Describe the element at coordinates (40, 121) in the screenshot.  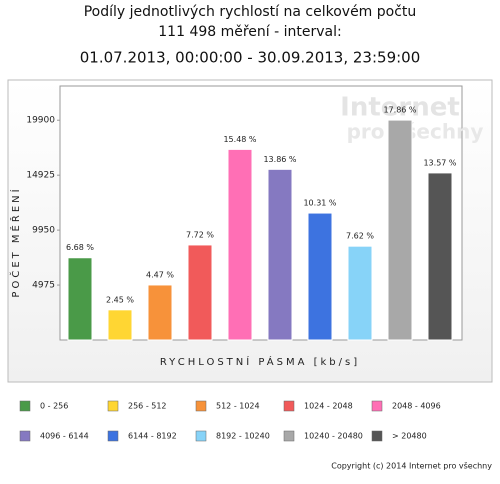
I see `y-tick-label: 19900` at that location.